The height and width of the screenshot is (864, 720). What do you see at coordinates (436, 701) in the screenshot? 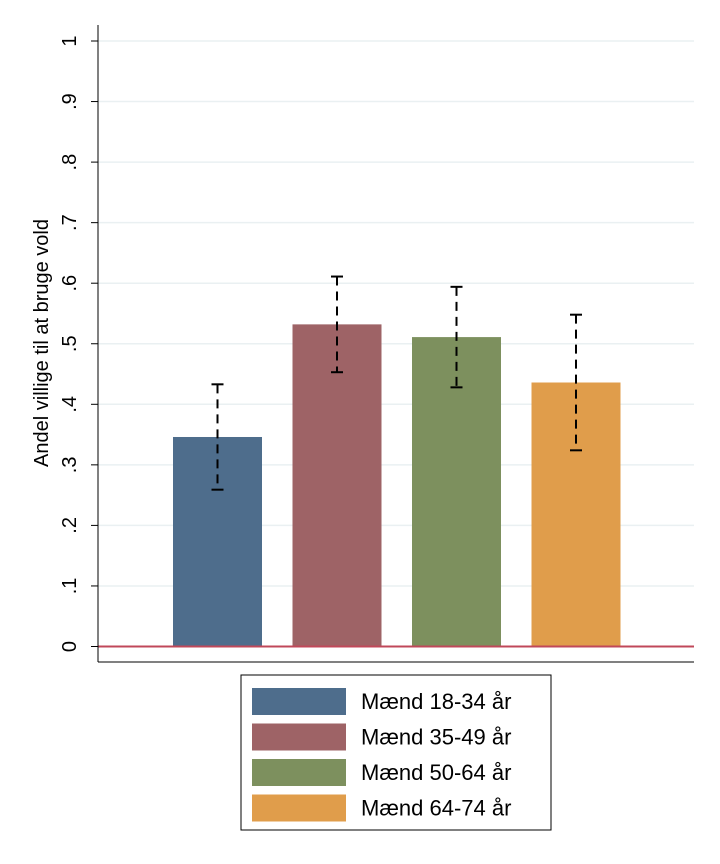
I see `legend-label: Mænd 18-34 år` at bounding box center [436, 701].